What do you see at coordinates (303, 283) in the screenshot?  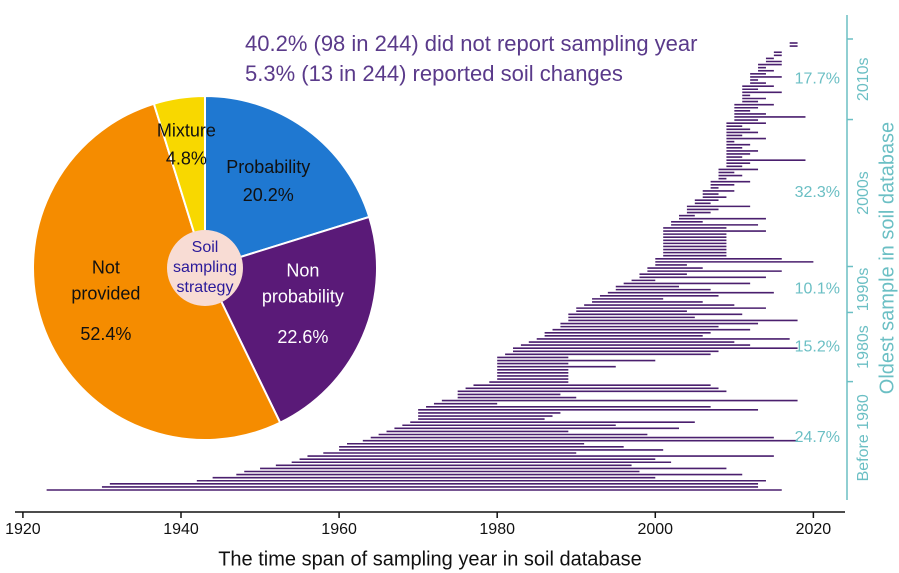 I see `pie-label: Non probability` at bounding box center [303, 283].